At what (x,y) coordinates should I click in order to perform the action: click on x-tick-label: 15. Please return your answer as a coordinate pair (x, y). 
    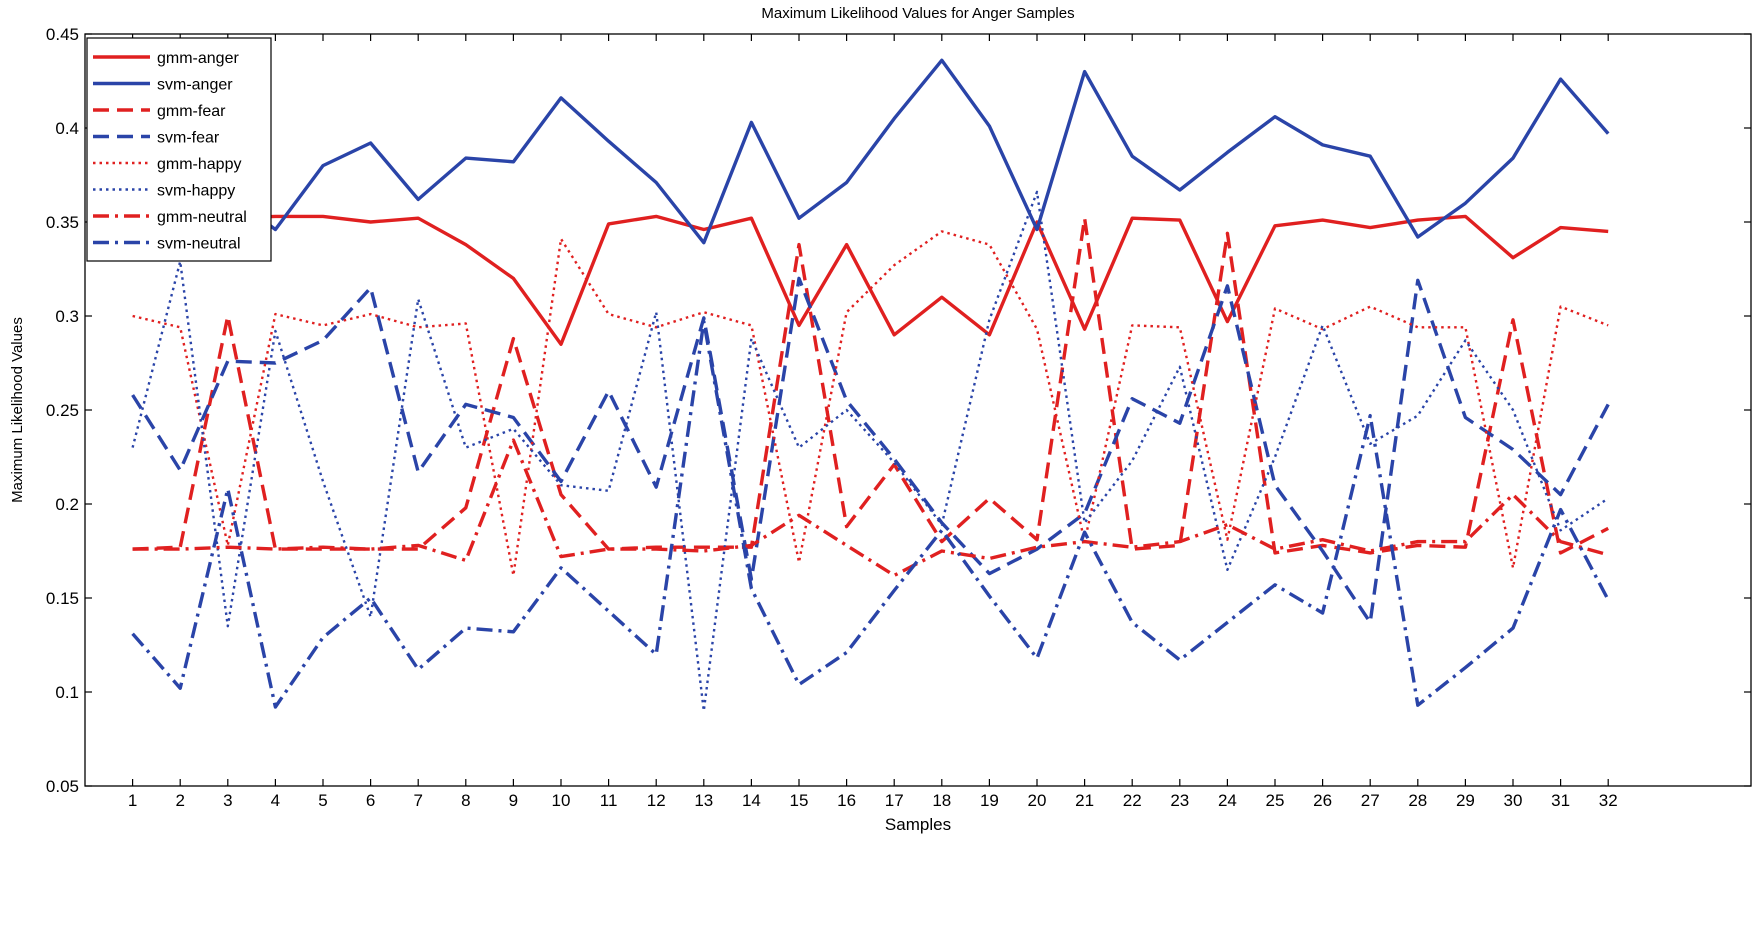
    Looking at the image, I should click on (799, 800).